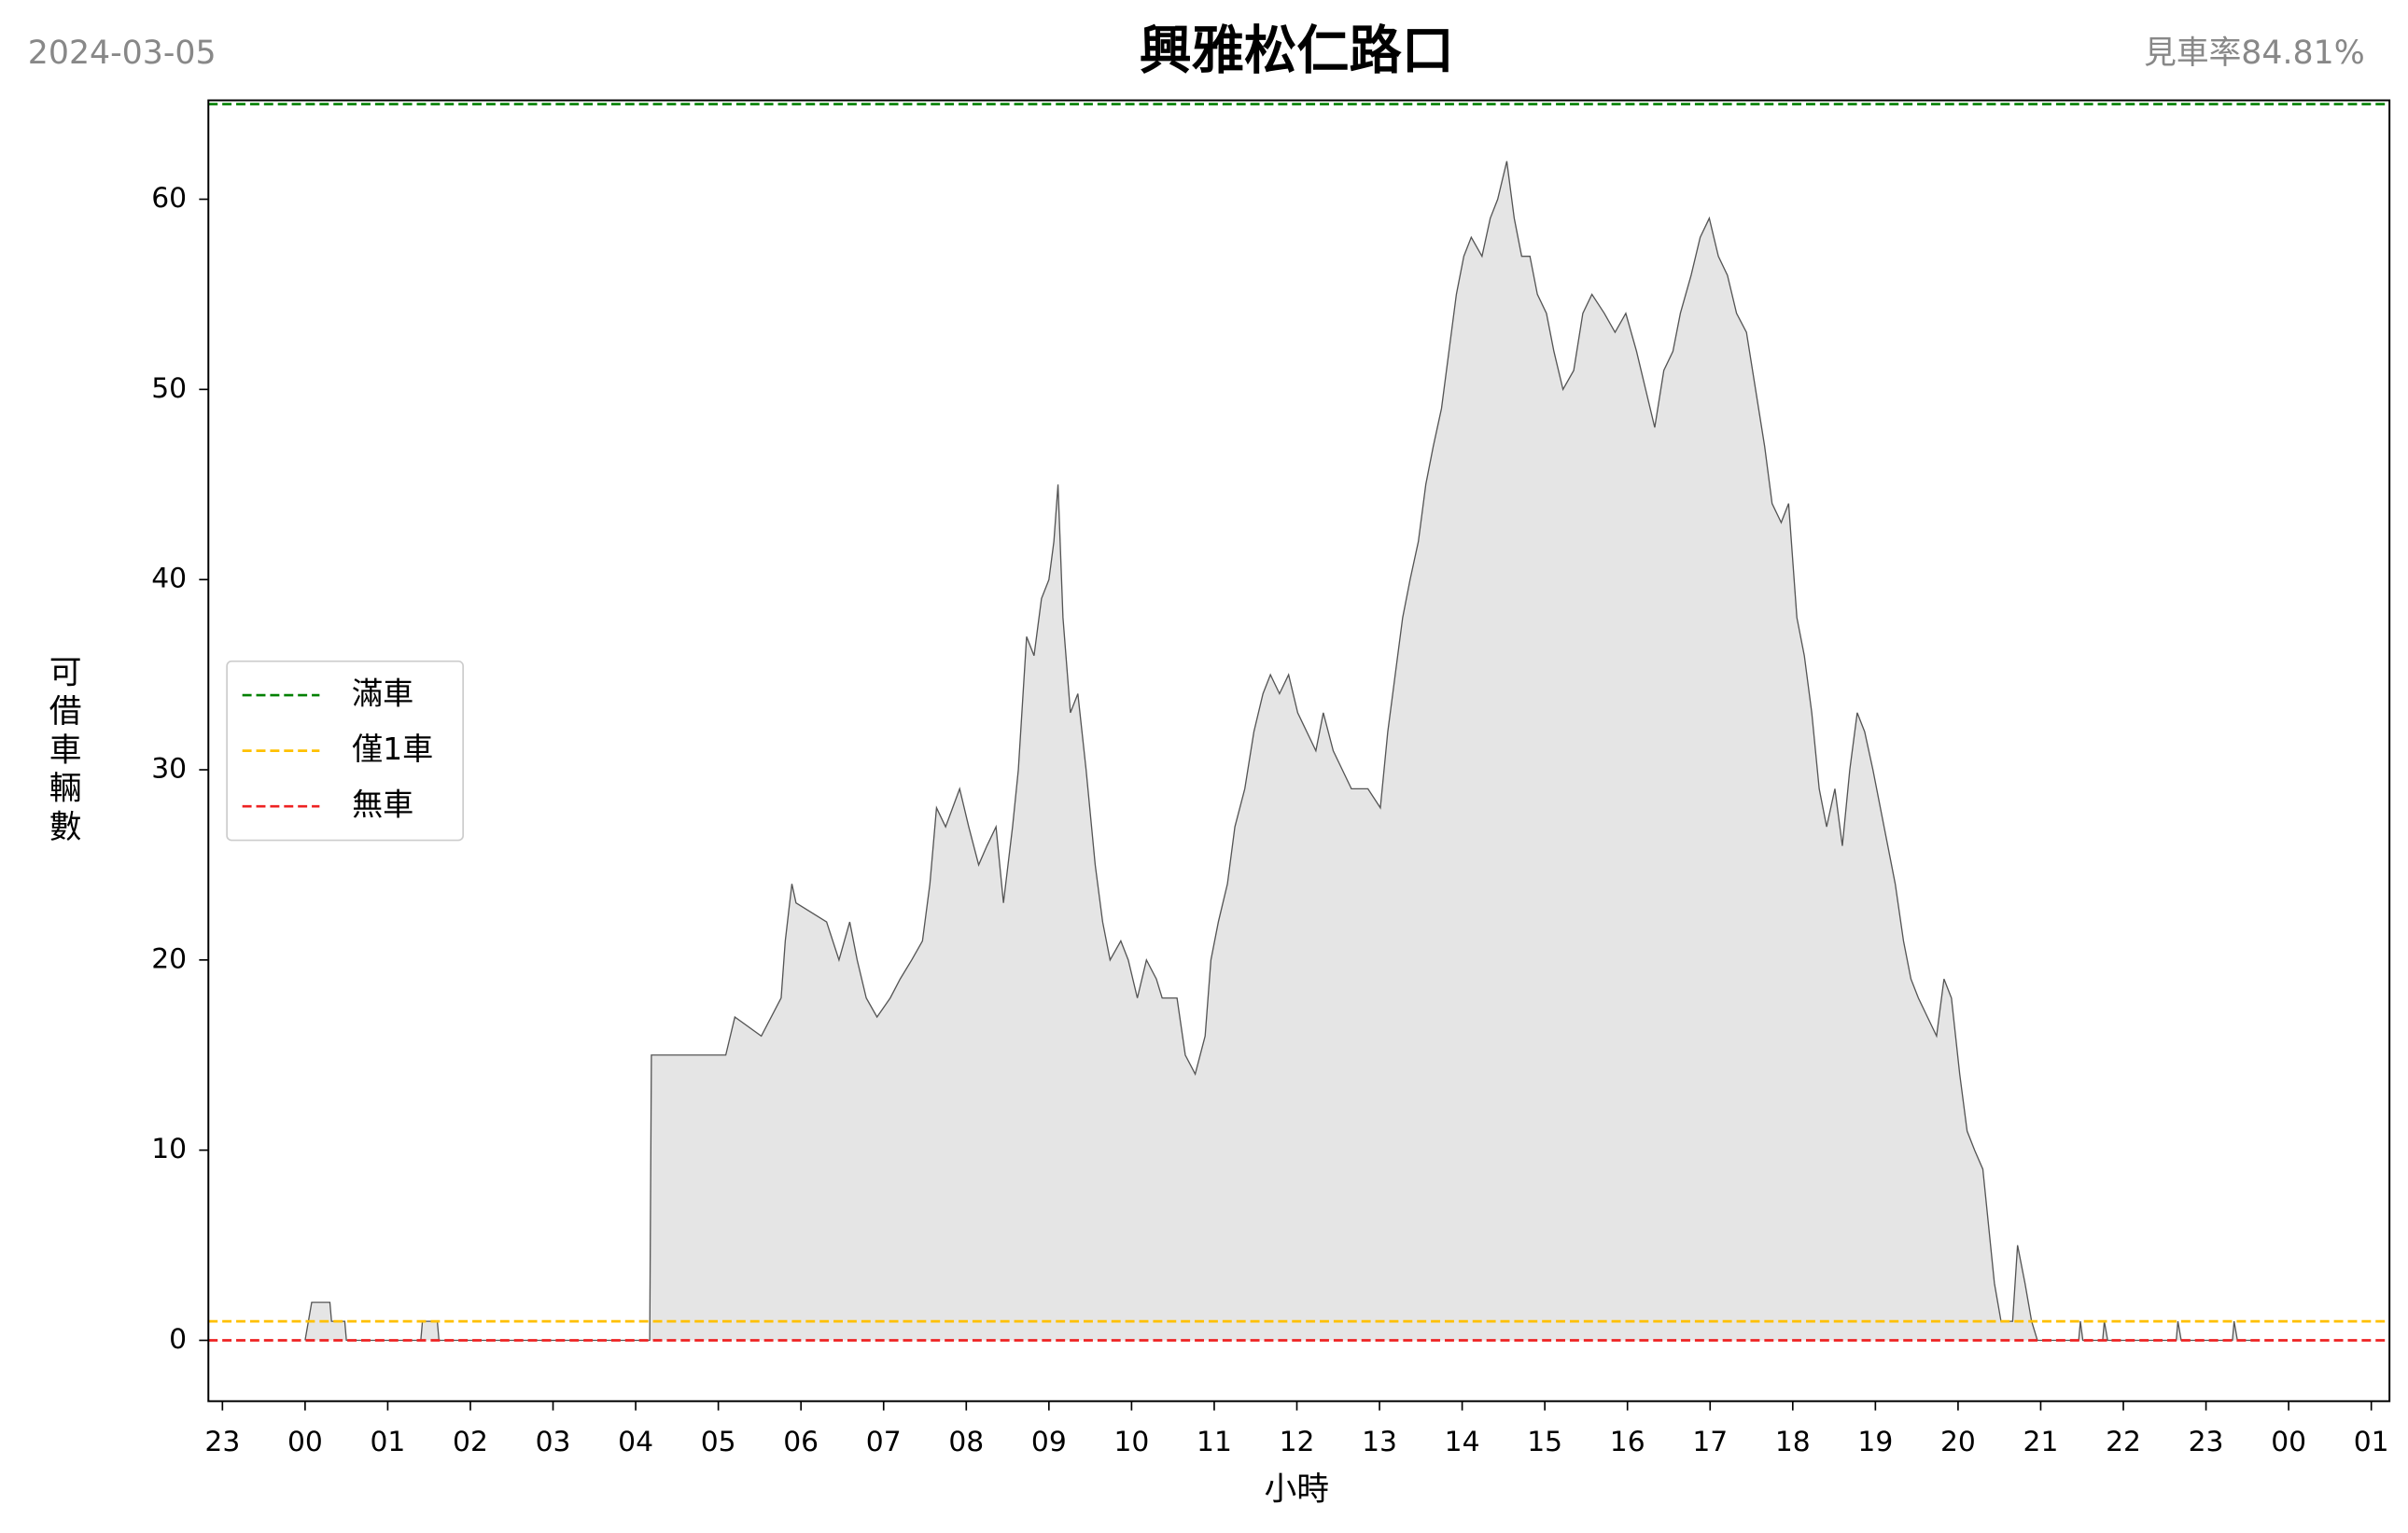  What do you see at coordinates (345, 751) in the screenshot?
I see `legend-box` at bounding box center [345, 751].